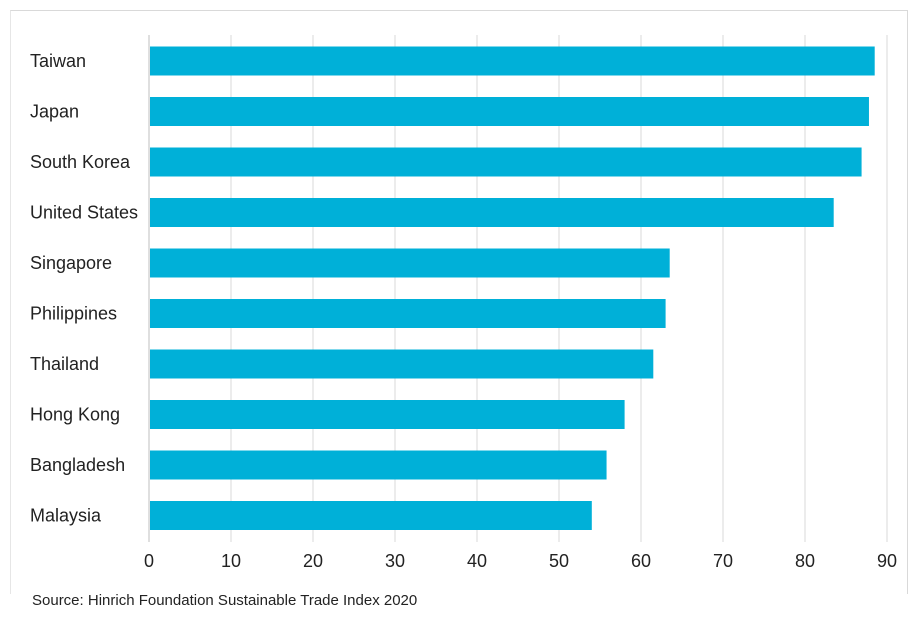 This screenshot has height=617, width=909. Describe the element at coordinates (723, 561) in the screenshot. I see `x-tick-label: 70` at that location.